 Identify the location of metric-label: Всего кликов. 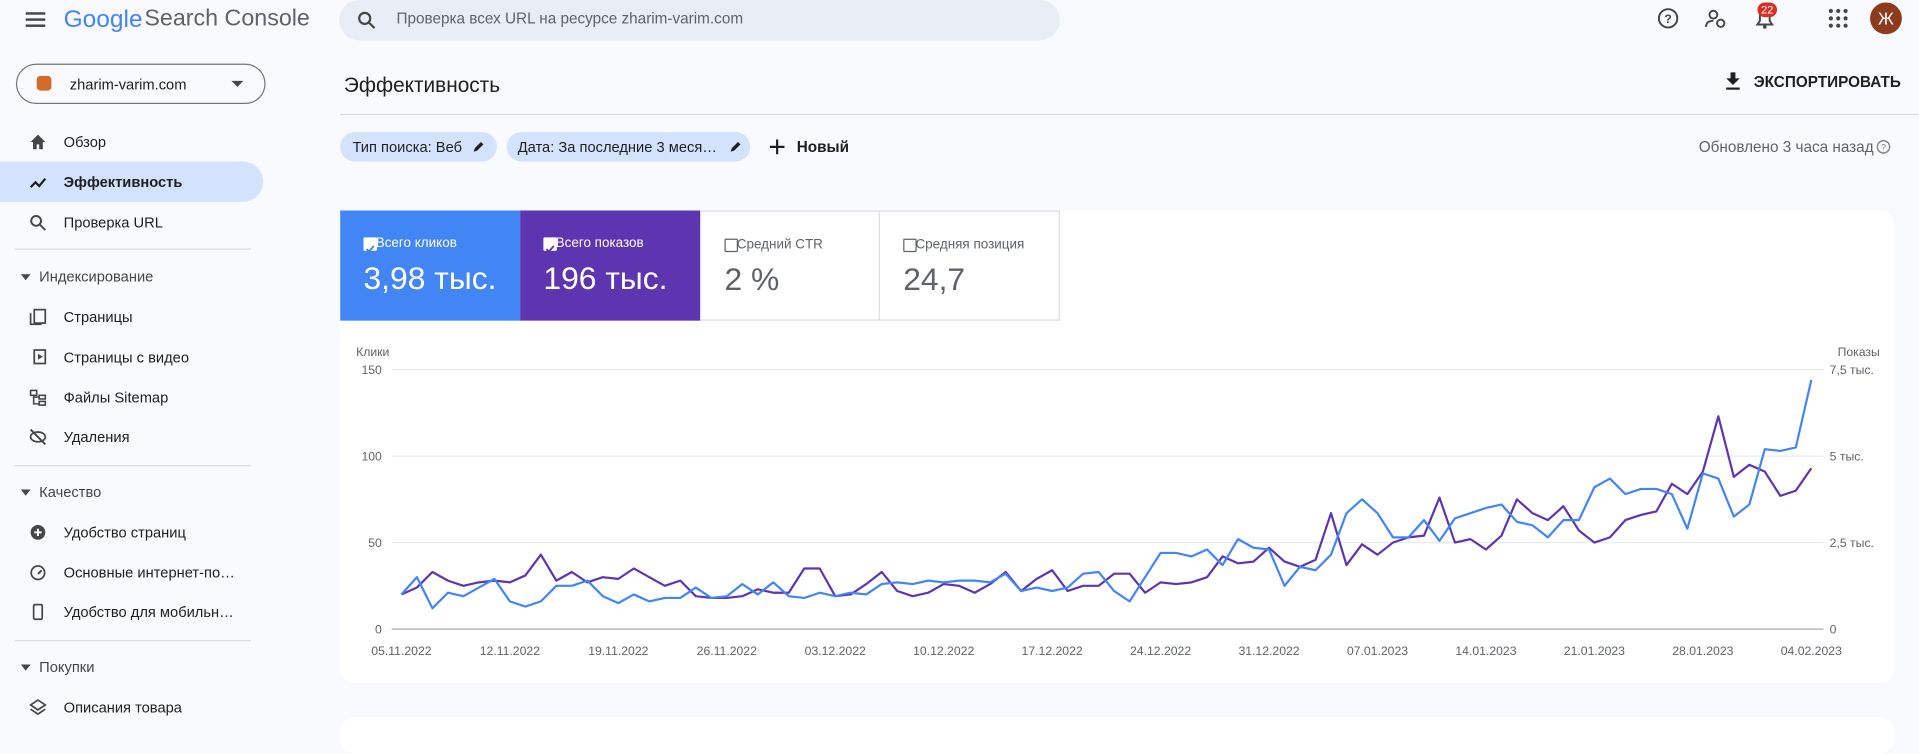
(416, 243).